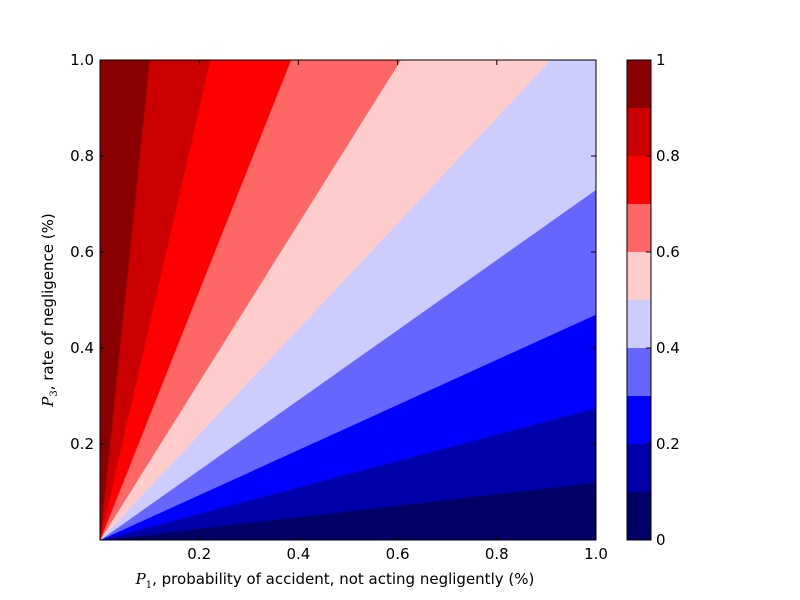 Image resolution: width=800 pixels, height=600 pixels. What do you see at coordinates (48, 301) in the screenshot?
I see `y-axis-text: , rate of negligence (%)` at bounding box center [48, 301].